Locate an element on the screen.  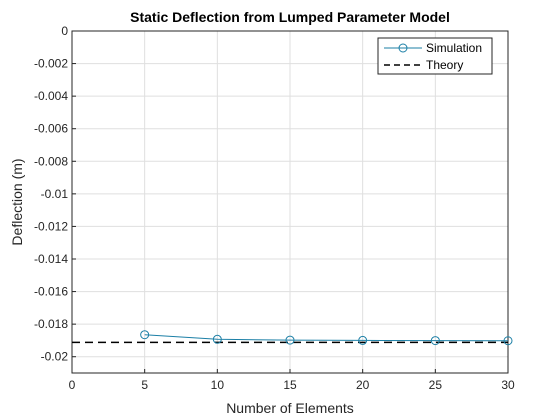
x-tick-label: 10 is located at coordinates (218, 385).